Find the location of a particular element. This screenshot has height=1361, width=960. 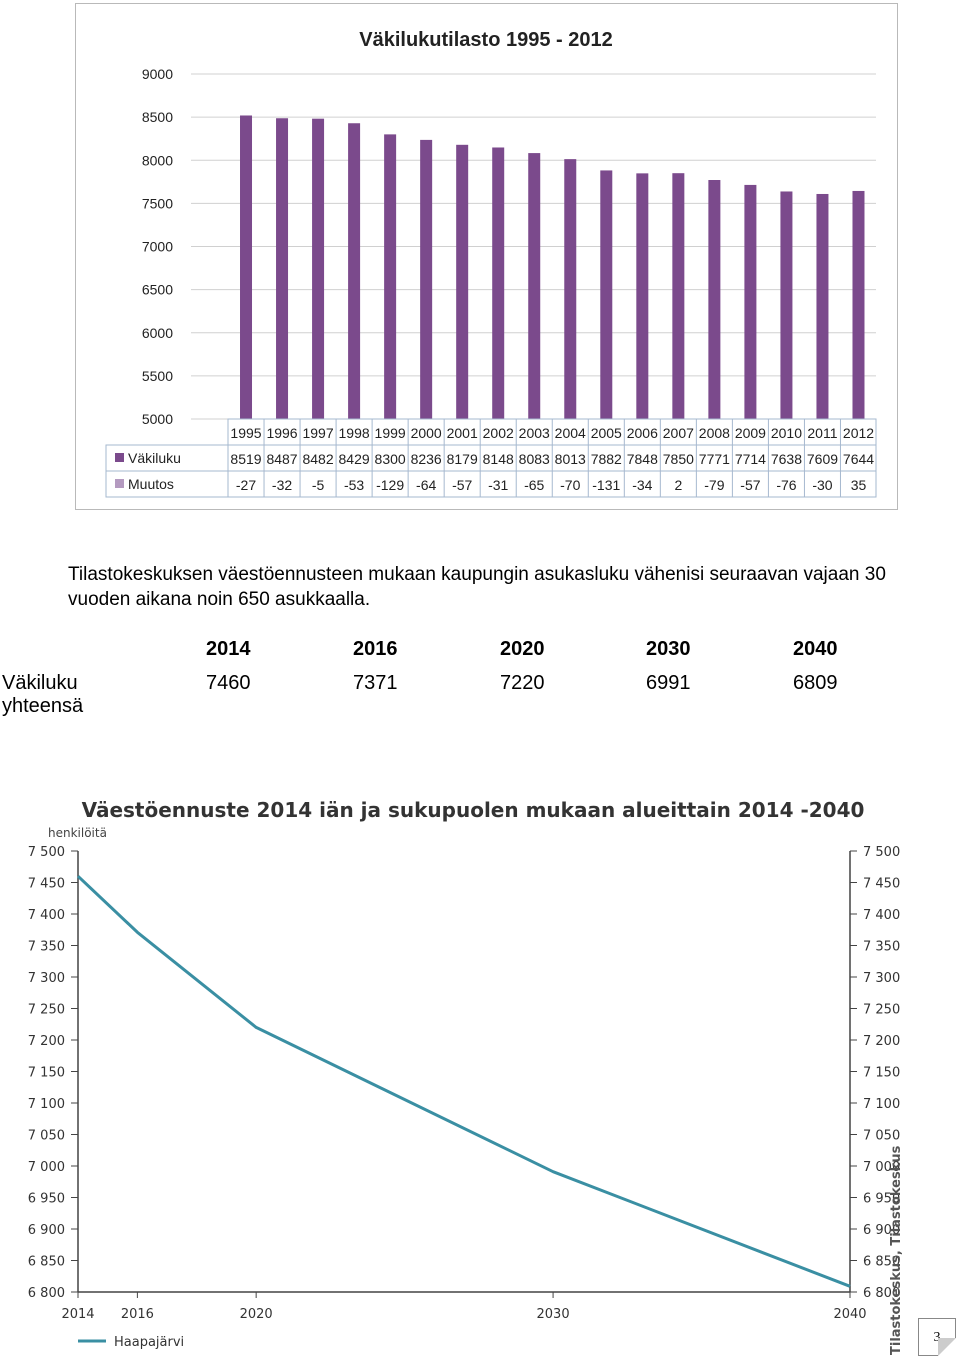

data-label: -57 is located at coordinates (750, 485).